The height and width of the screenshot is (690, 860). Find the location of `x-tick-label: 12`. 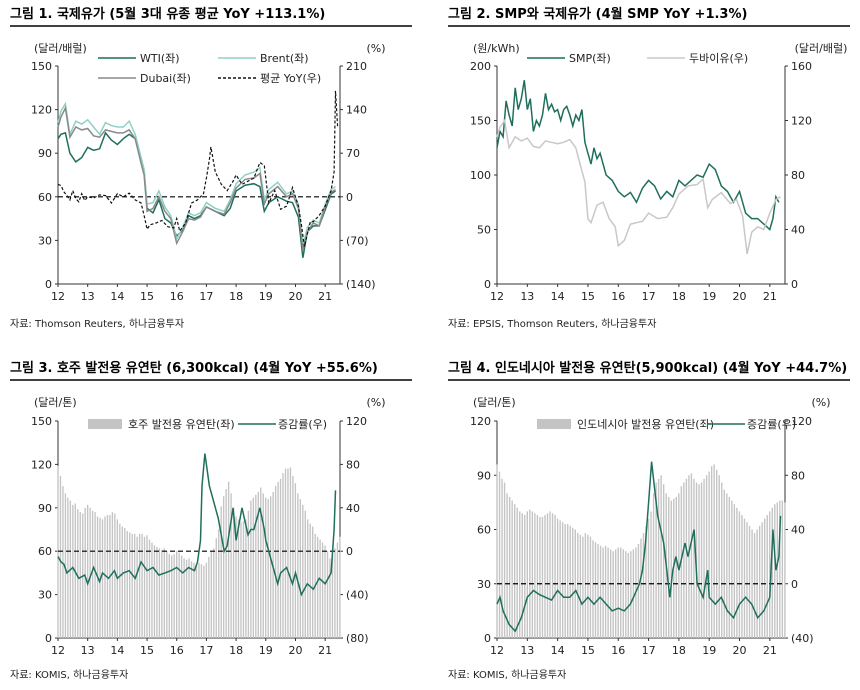

x-tick-label: 12 is located at coordinates (58, 650).